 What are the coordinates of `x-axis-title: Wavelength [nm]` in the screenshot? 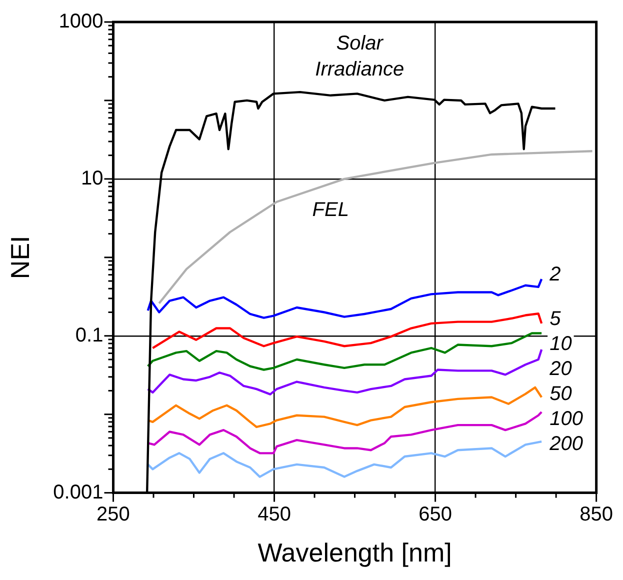 It's located at (355, 553).